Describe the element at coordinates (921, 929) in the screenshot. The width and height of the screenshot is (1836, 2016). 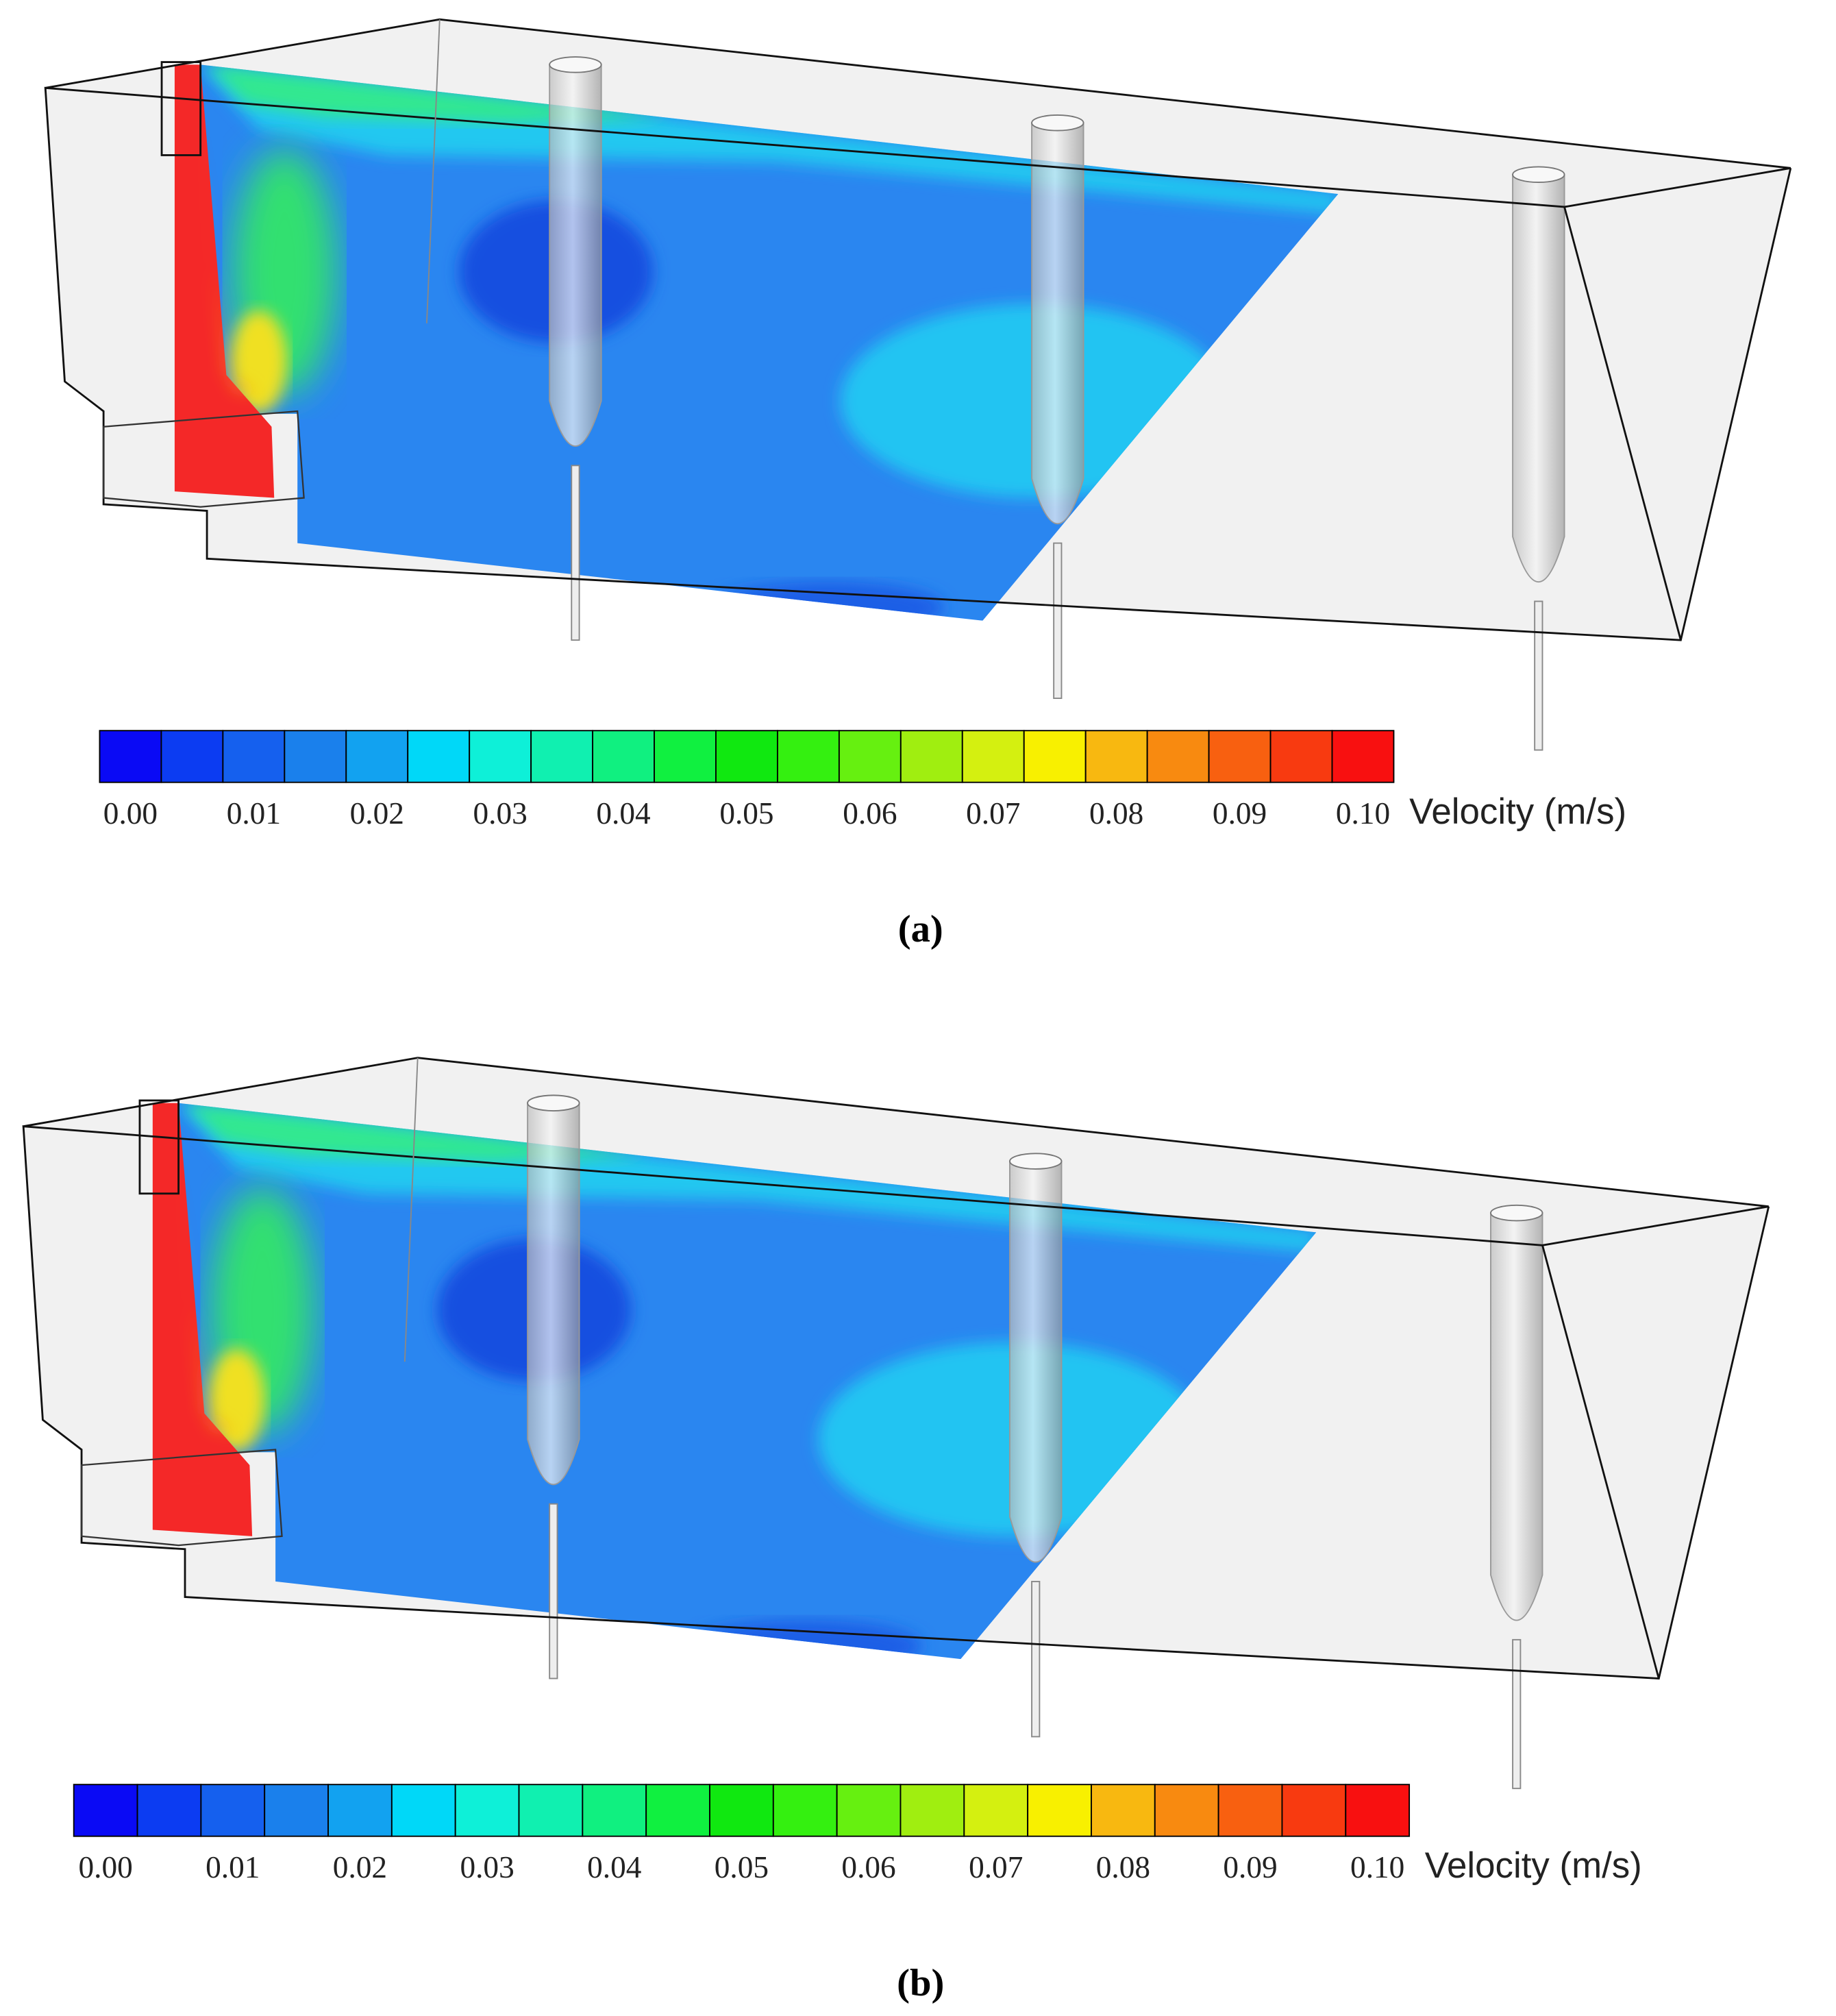
I see `caption: (a)` at that location.